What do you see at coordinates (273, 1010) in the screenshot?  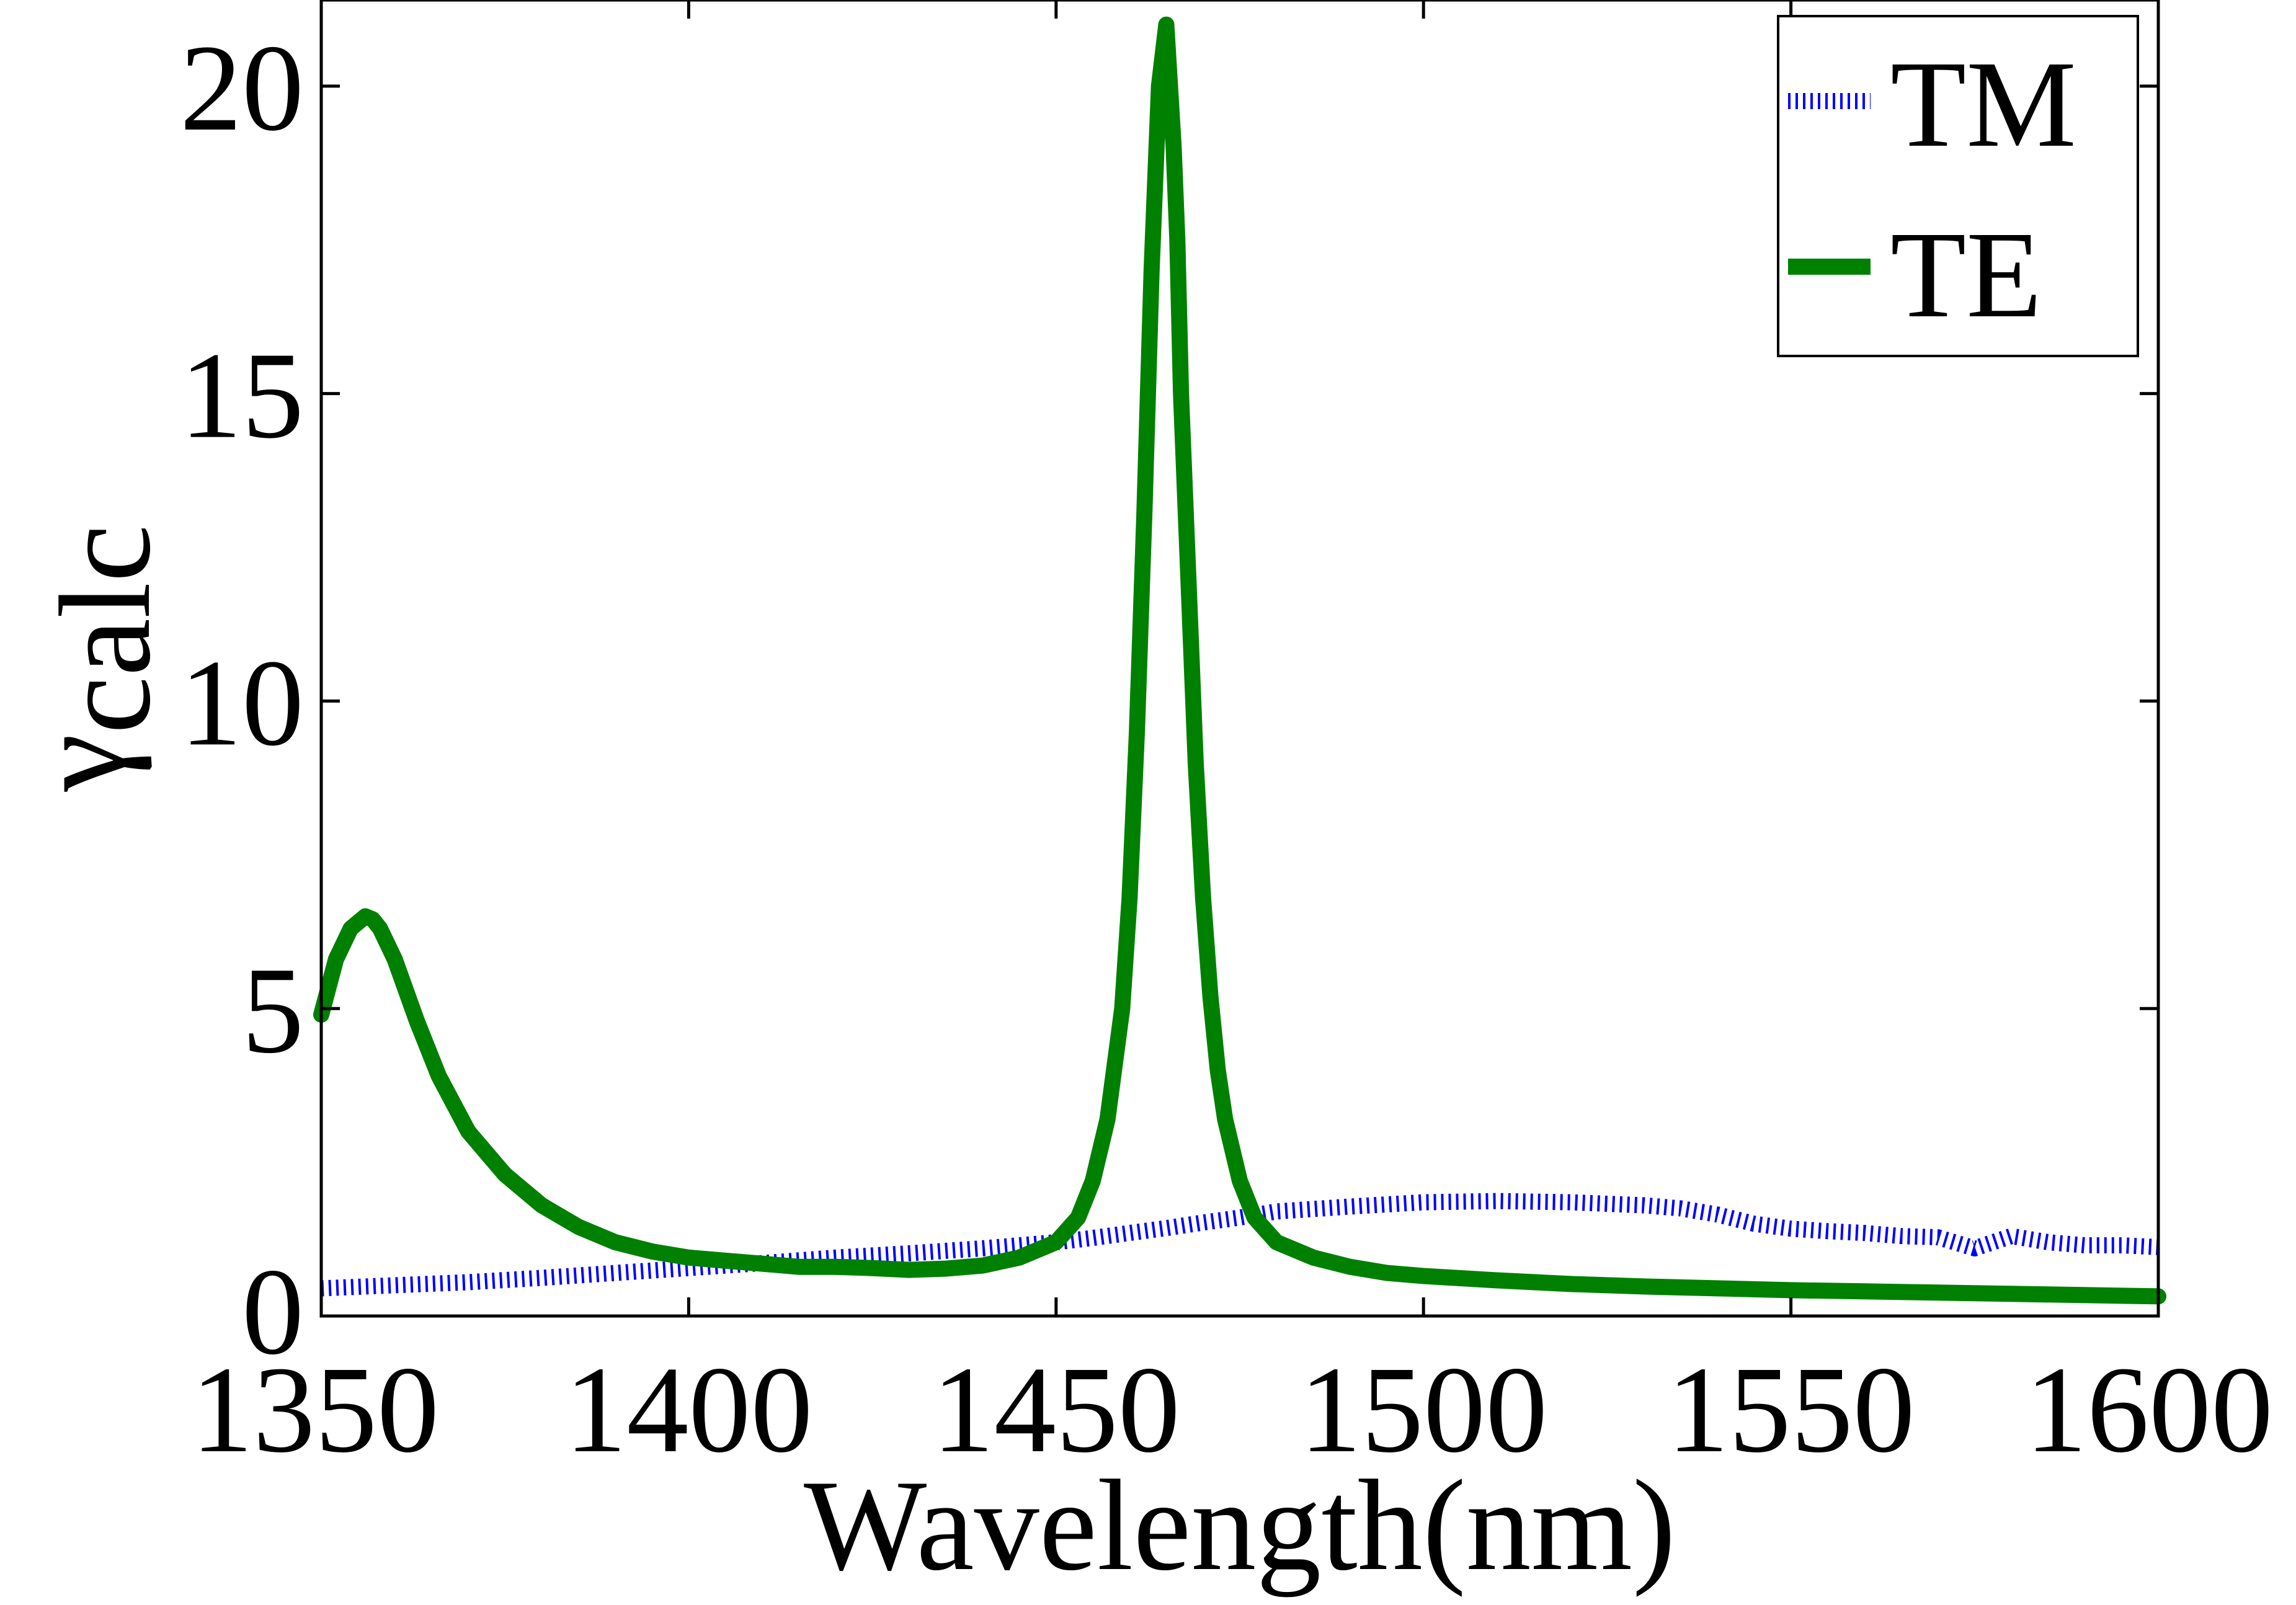 I see `y-tick-label: 5` at bounding box center [273, 1010].